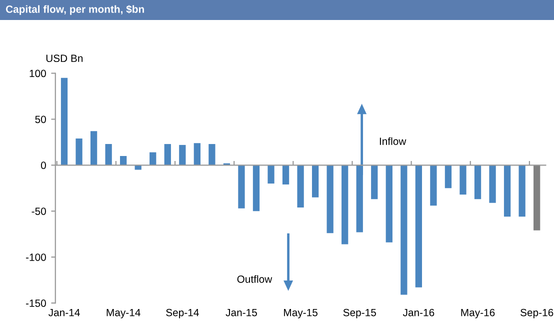  I want to click on x-tick-label: Jan-14, so click(64, 312).